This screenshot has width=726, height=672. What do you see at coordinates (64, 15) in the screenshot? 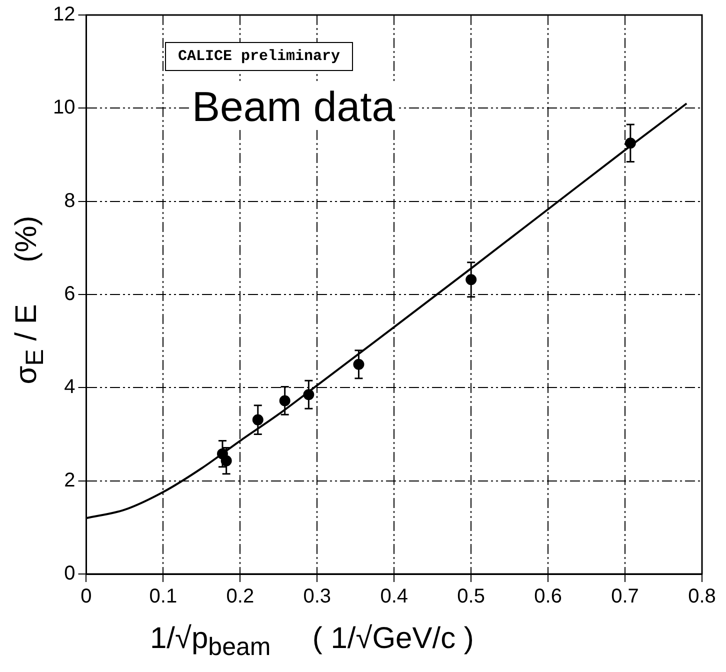
I see `y-tick-label: 12` at bounding box center [64, 15].